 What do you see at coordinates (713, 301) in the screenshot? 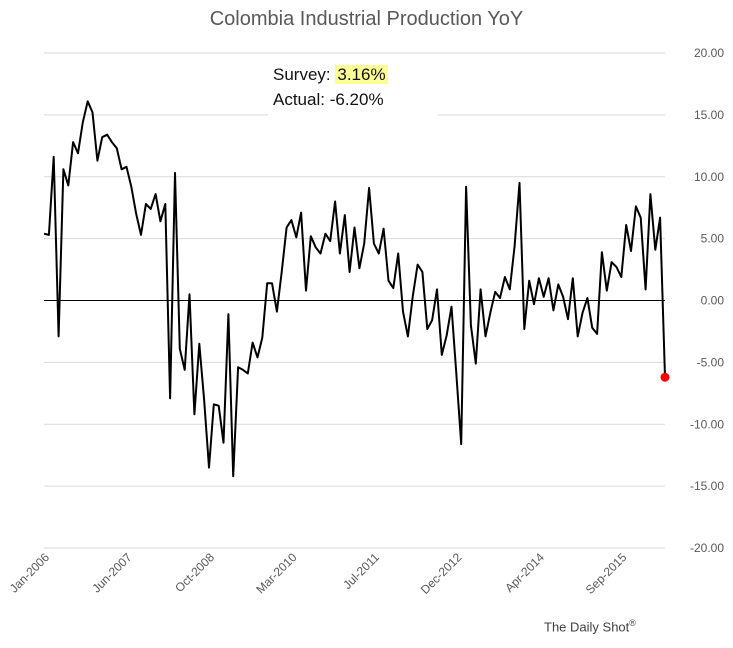
I see `y-tick-label: 0.00` at bounding box center [713, 301].